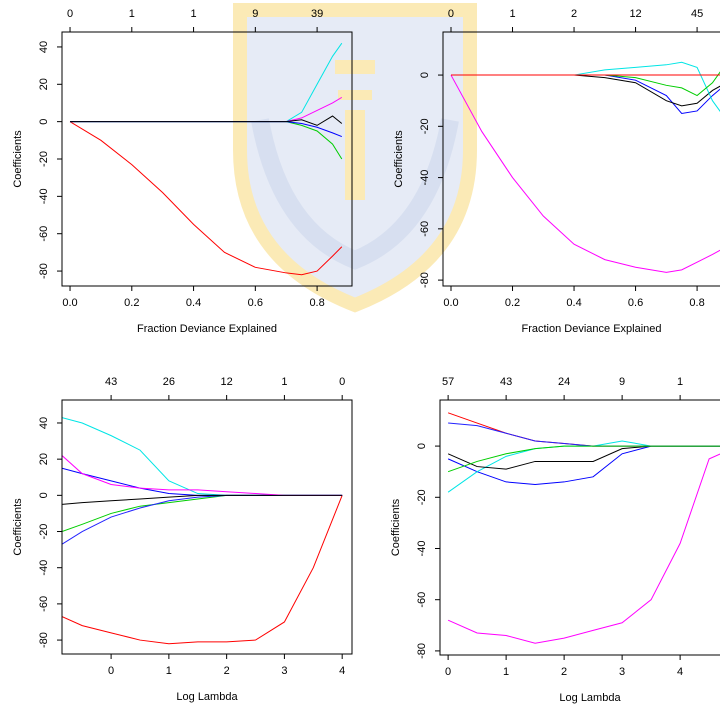 Image resolution: width=720 pixels, height=709 pixels. What do you see at coordinates (697, 14) in the screenshot?
I see `top-tick-label: 45` at bounding box center [697, 14].